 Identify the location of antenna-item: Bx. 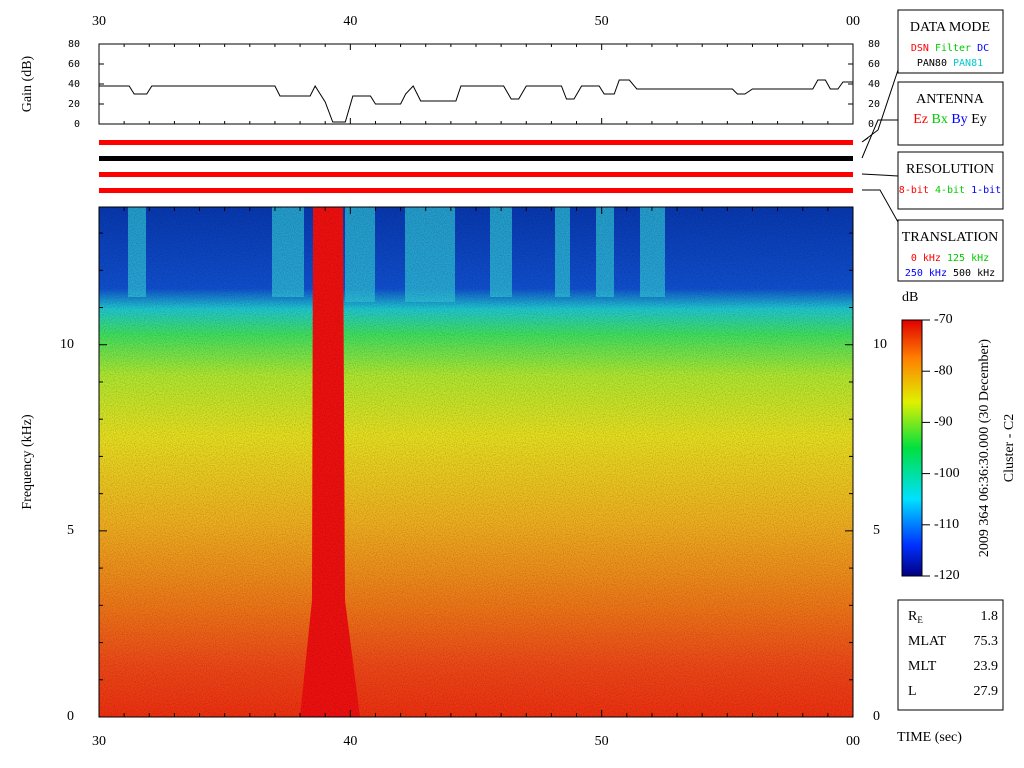
(940, 119).